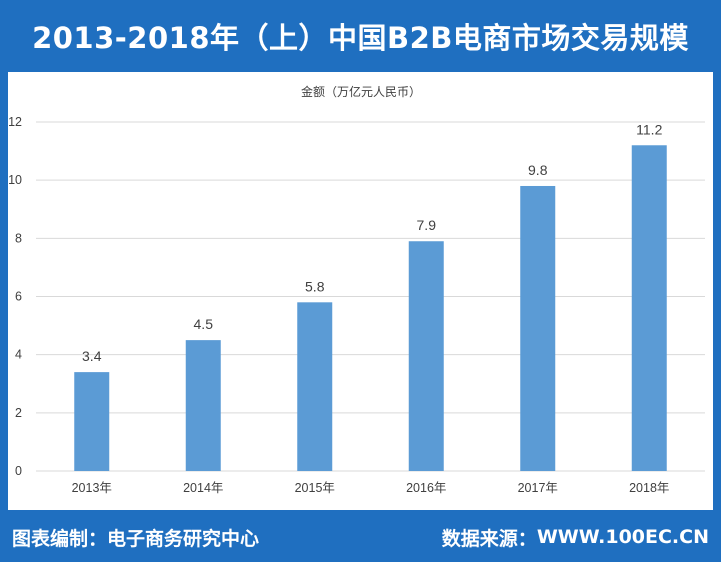  Describe the element at coordinates (371, 488) in the screenshot. I see `x-tick-labels: 2013年 2014年 2015年 2016年 2017年 2018年` at that location.